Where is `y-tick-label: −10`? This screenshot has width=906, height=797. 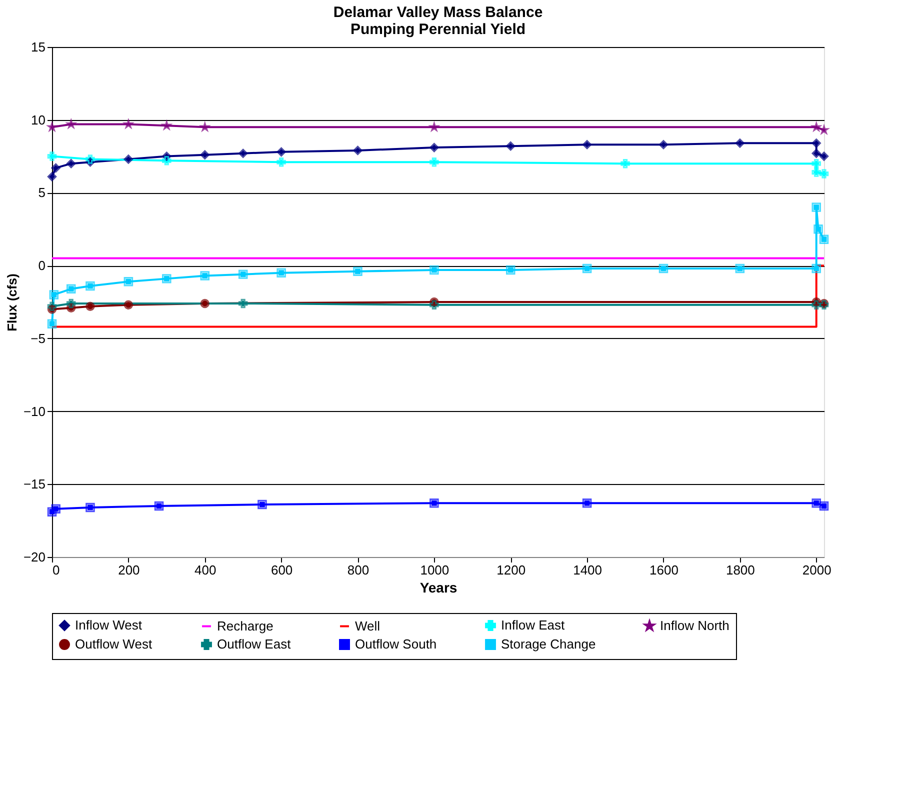
y-tick-label: −10 is located at coordinates (34, 411).